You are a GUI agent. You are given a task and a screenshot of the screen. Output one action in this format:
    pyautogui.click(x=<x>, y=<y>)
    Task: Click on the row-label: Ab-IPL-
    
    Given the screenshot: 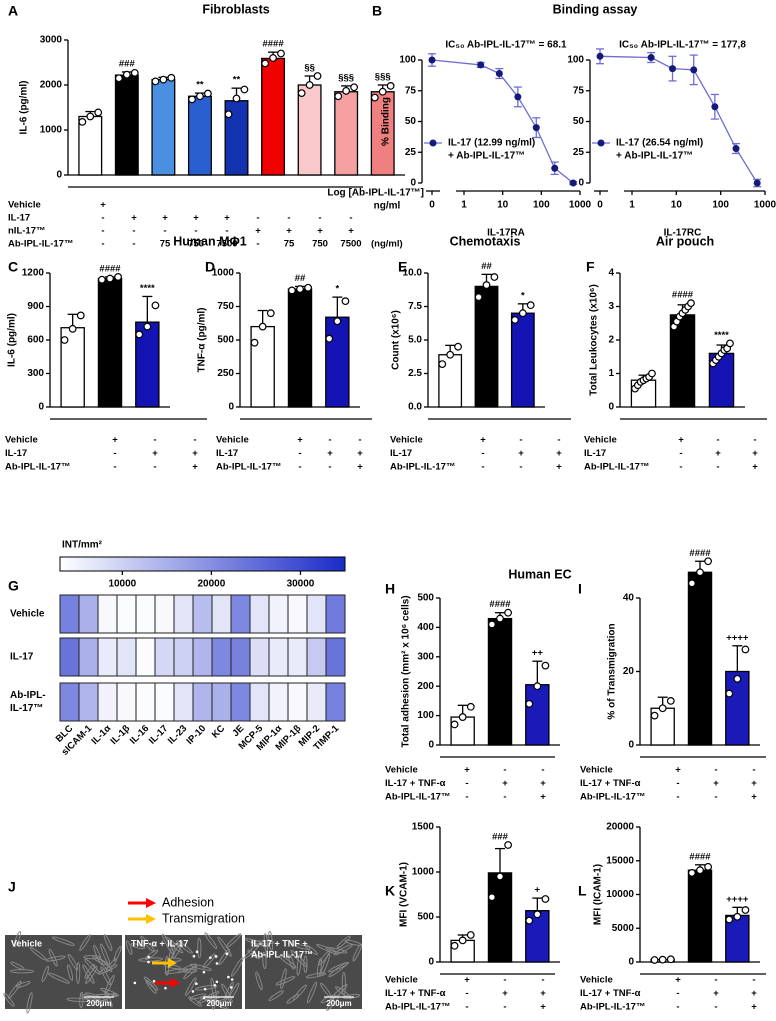 What is the action you would take?
    pyautogui.click(x=28, y=695)
    